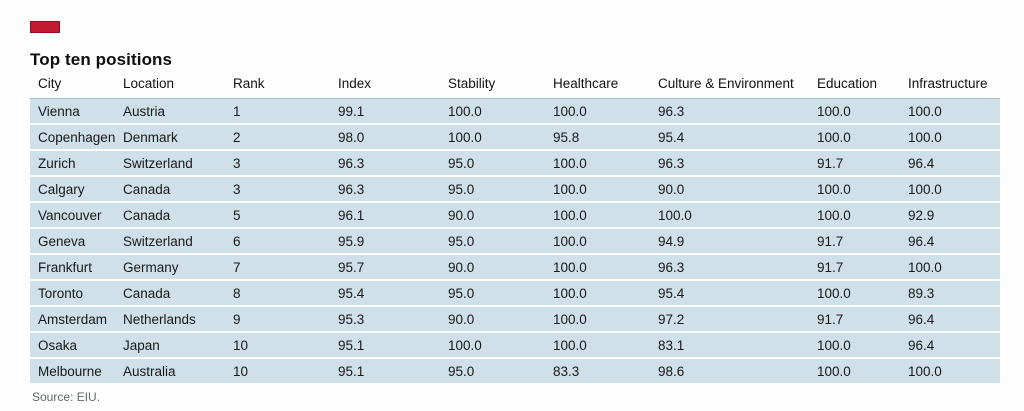  I want to click on table-cell: Calgary, so click(72, 189).